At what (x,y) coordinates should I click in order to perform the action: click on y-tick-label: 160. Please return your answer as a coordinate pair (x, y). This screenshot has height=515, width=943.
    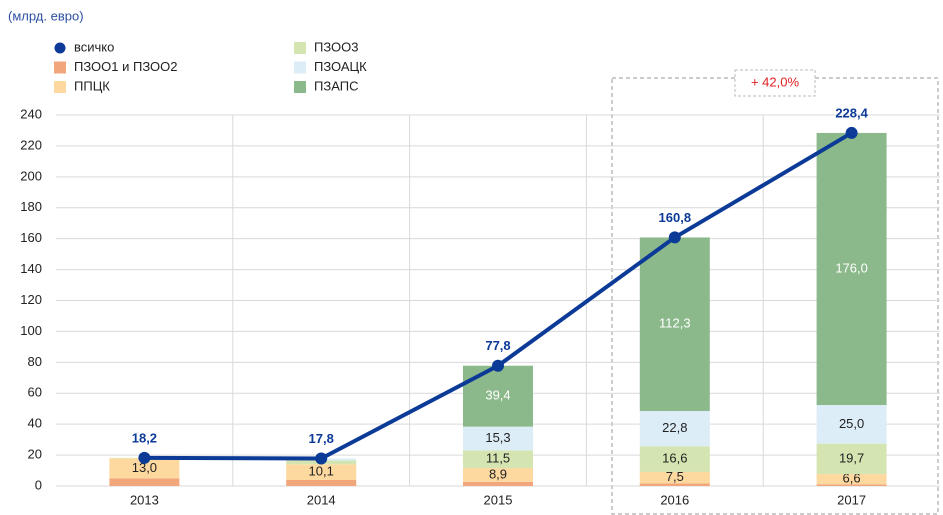
    Looking at the image, I should click on (31, 237).